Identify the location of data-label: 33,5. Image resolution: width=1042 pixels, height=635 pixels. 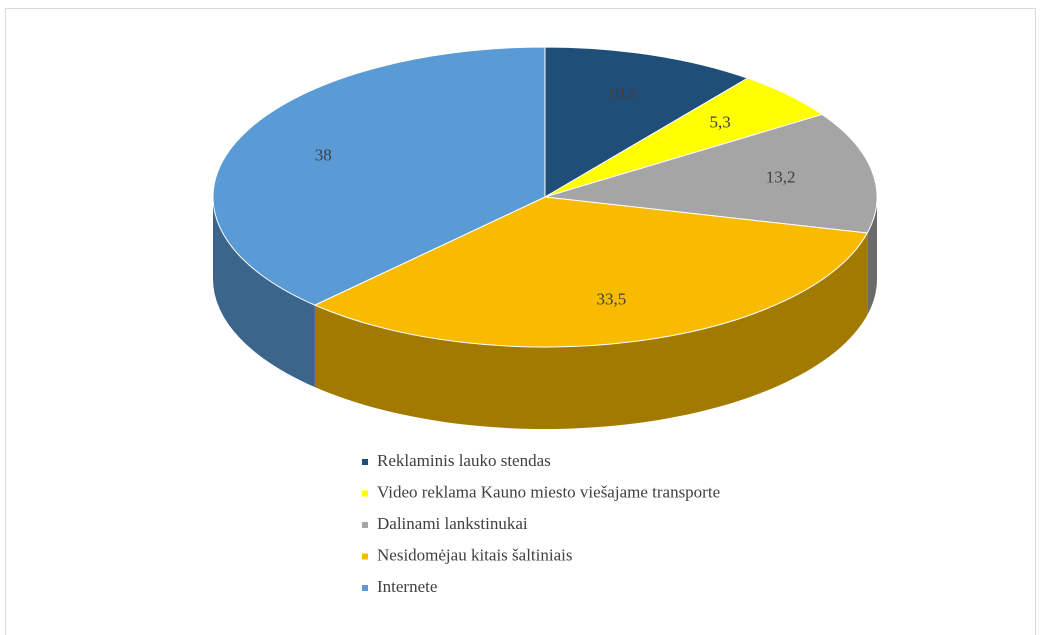
(611, 299).